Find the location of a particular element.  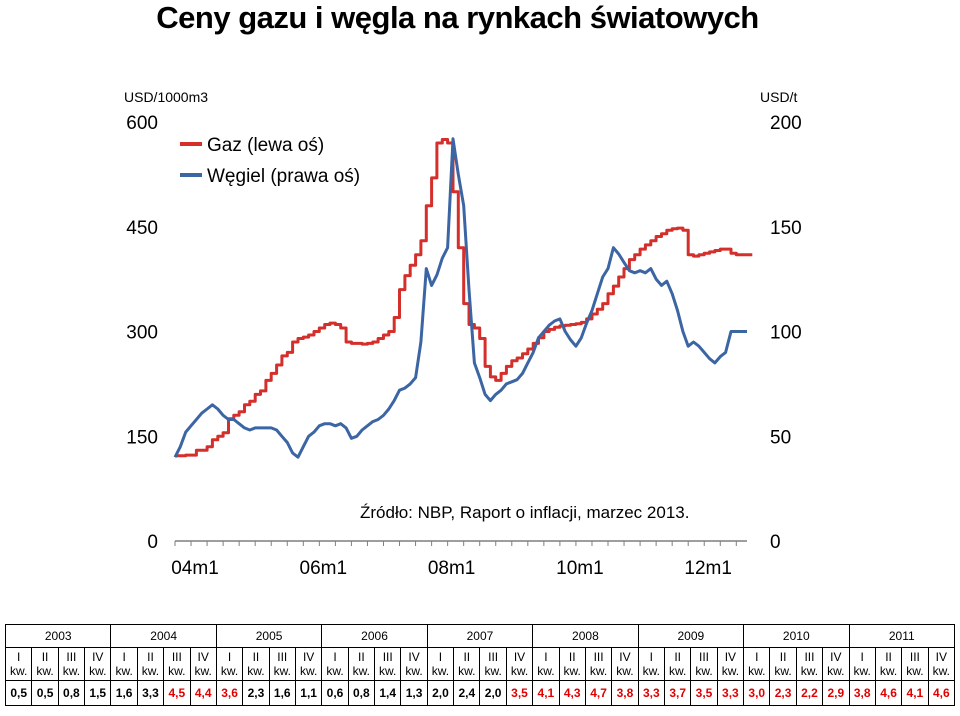

chart-legend: Gaz (lewa oś) Węgiel (prawa oś) is located at coordinates (270, 161).